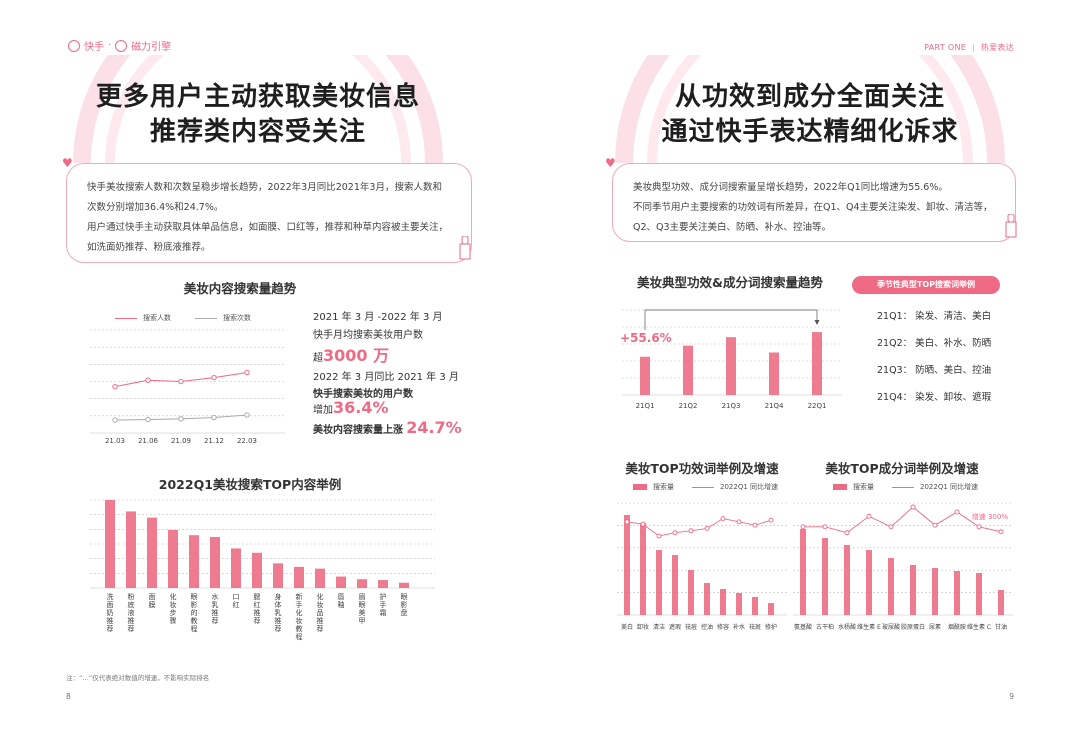  What do you see at coordinates (320, 612) in the screenshot?
I see `top-x-label: 化妆品推荐` at bounding box center [320, 612].